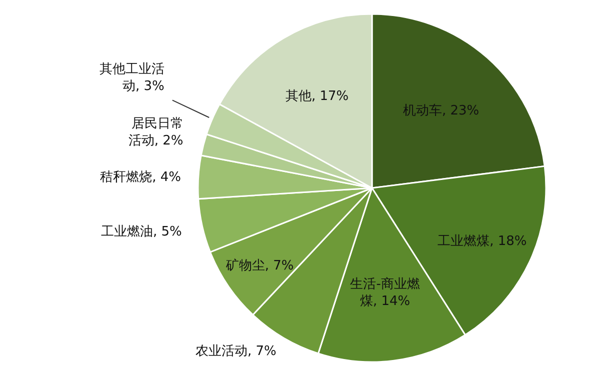  I want to click on slice-label: 农业活动, 7%, so click(235, 351).